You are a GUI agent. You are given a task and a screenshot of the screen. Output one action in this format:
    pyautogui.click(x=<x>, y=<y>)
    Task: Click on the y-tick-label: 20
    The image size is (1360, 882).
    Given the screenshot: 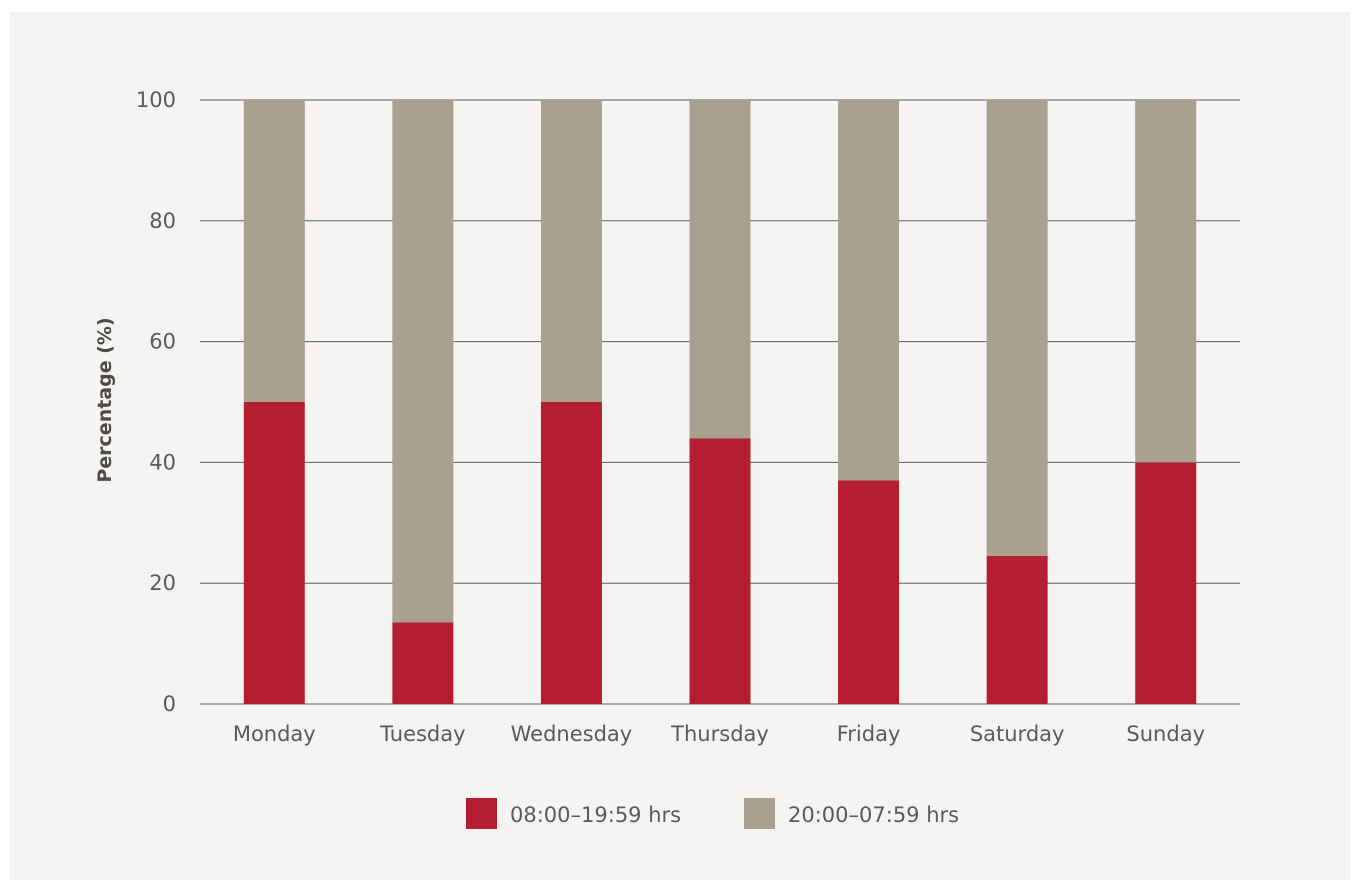 What is the action you would take?
    pyautogui.click(x=162, y=583)
    